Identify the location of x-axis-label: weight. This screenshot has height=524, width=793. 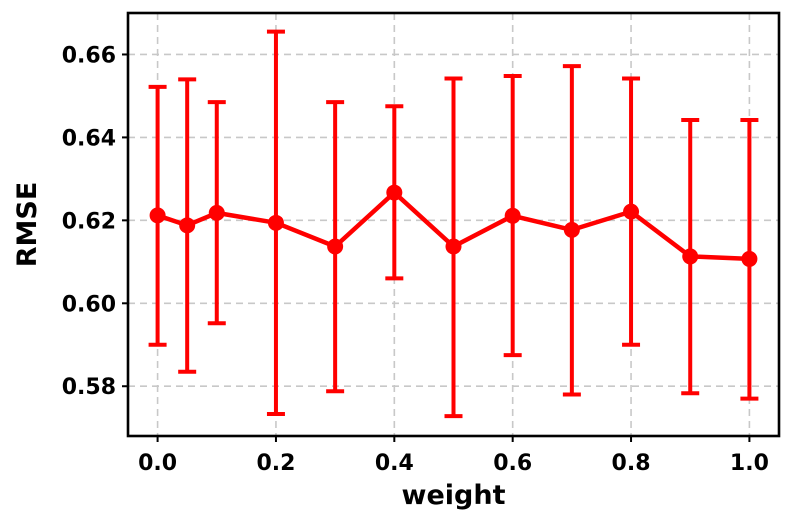
(454, 495).